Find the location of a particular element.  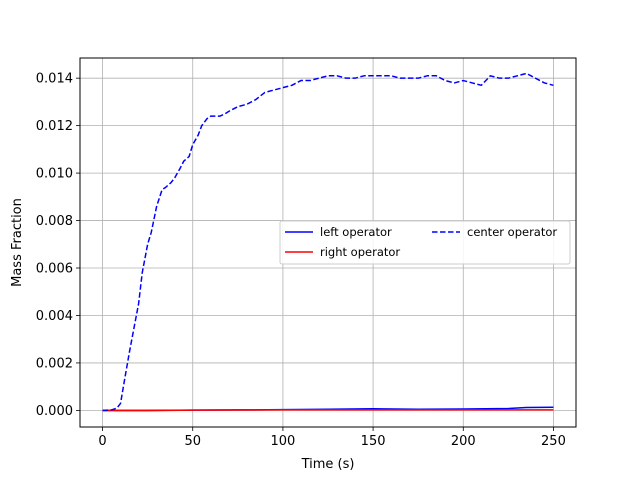

y-tick-label: 0.002 is located at coordinates (54, 363).